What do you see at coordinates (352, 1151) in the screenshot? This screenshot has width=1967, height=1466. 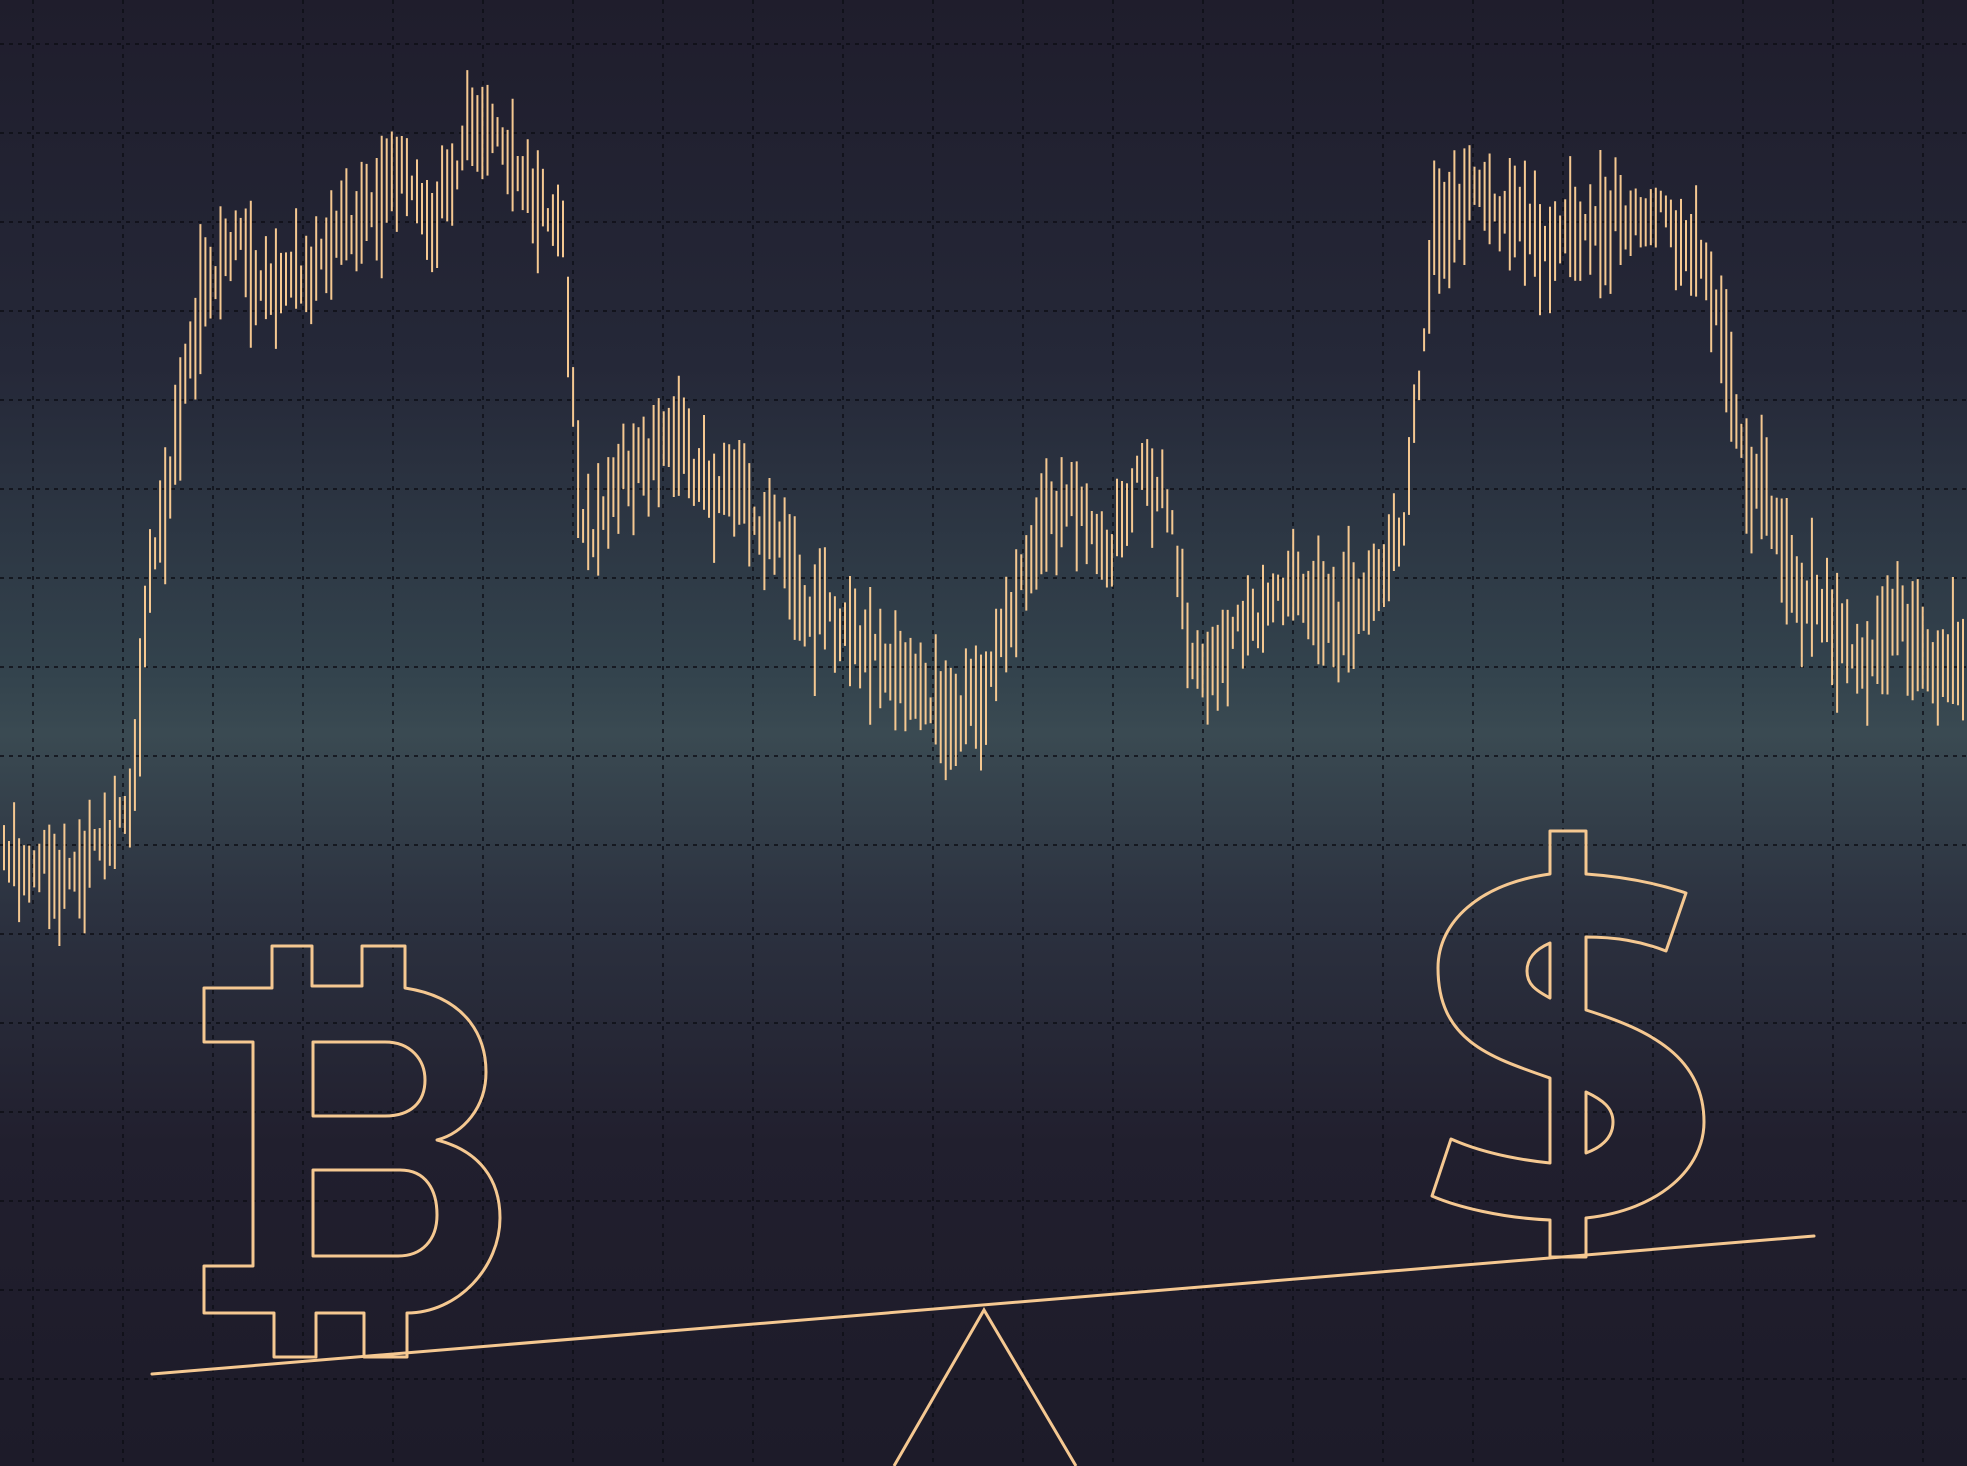 I see `bitcoin-icon` at bounding box center [352, 1151].